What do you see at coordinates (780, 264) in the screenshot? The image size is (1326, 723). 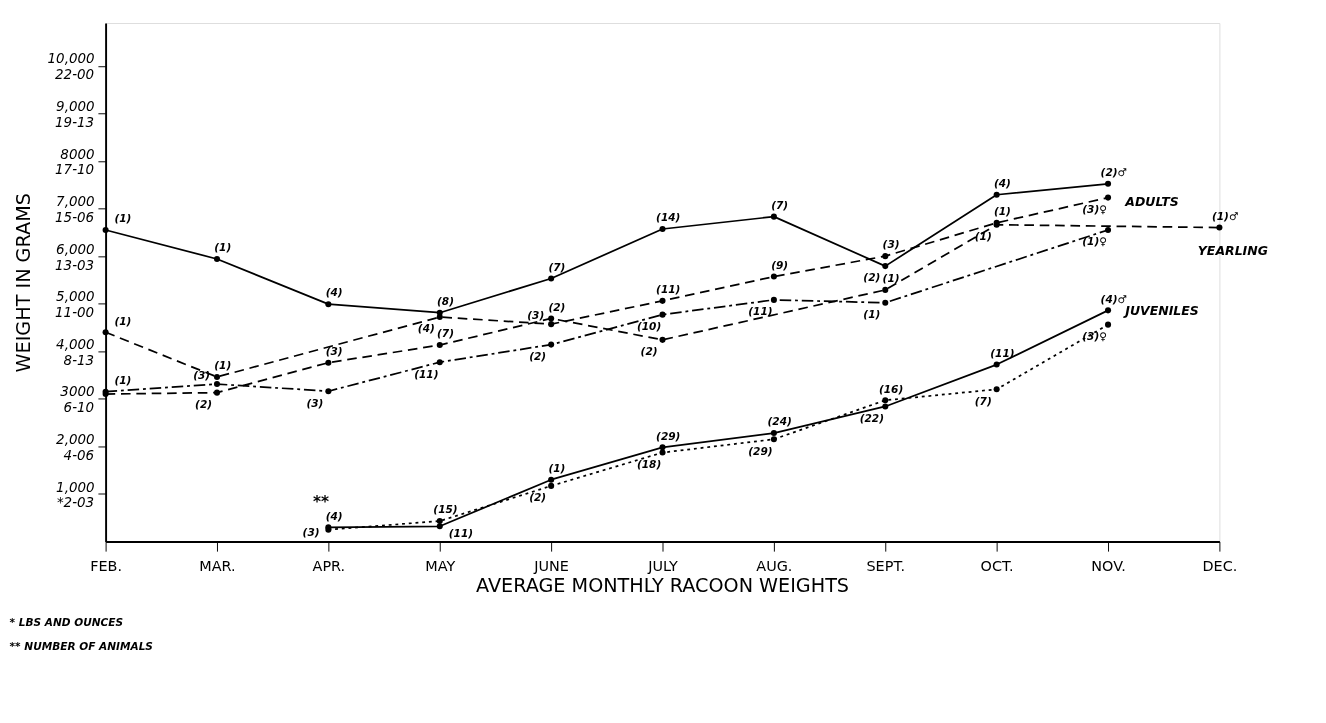 I see `annotation: (9)` at bounding box center [780, 264].